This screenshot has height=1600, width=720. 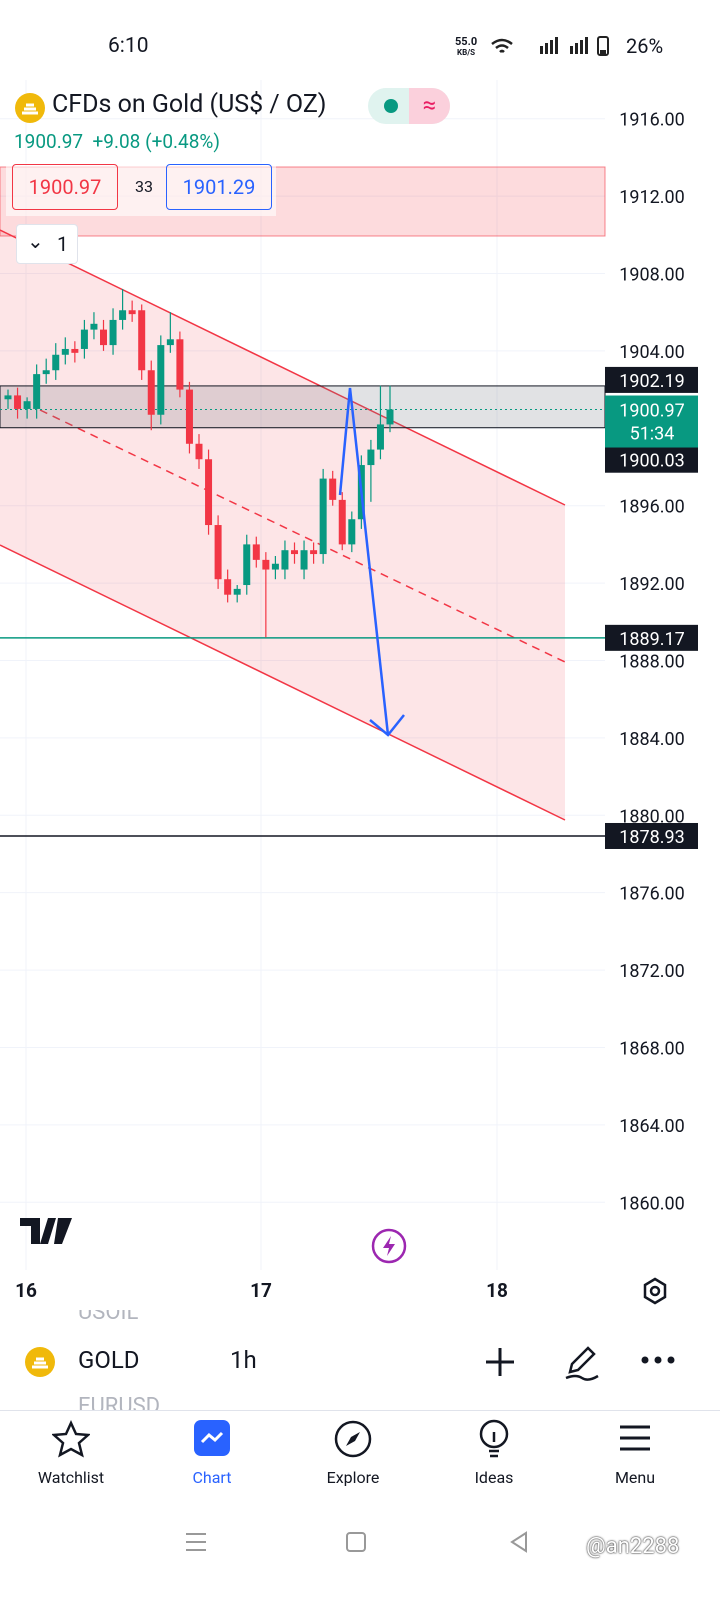 What do you see at coordinates (635, 1460) in the screenshot?
I see `nav-menu: Menu` at bounding box center [635, 1460].